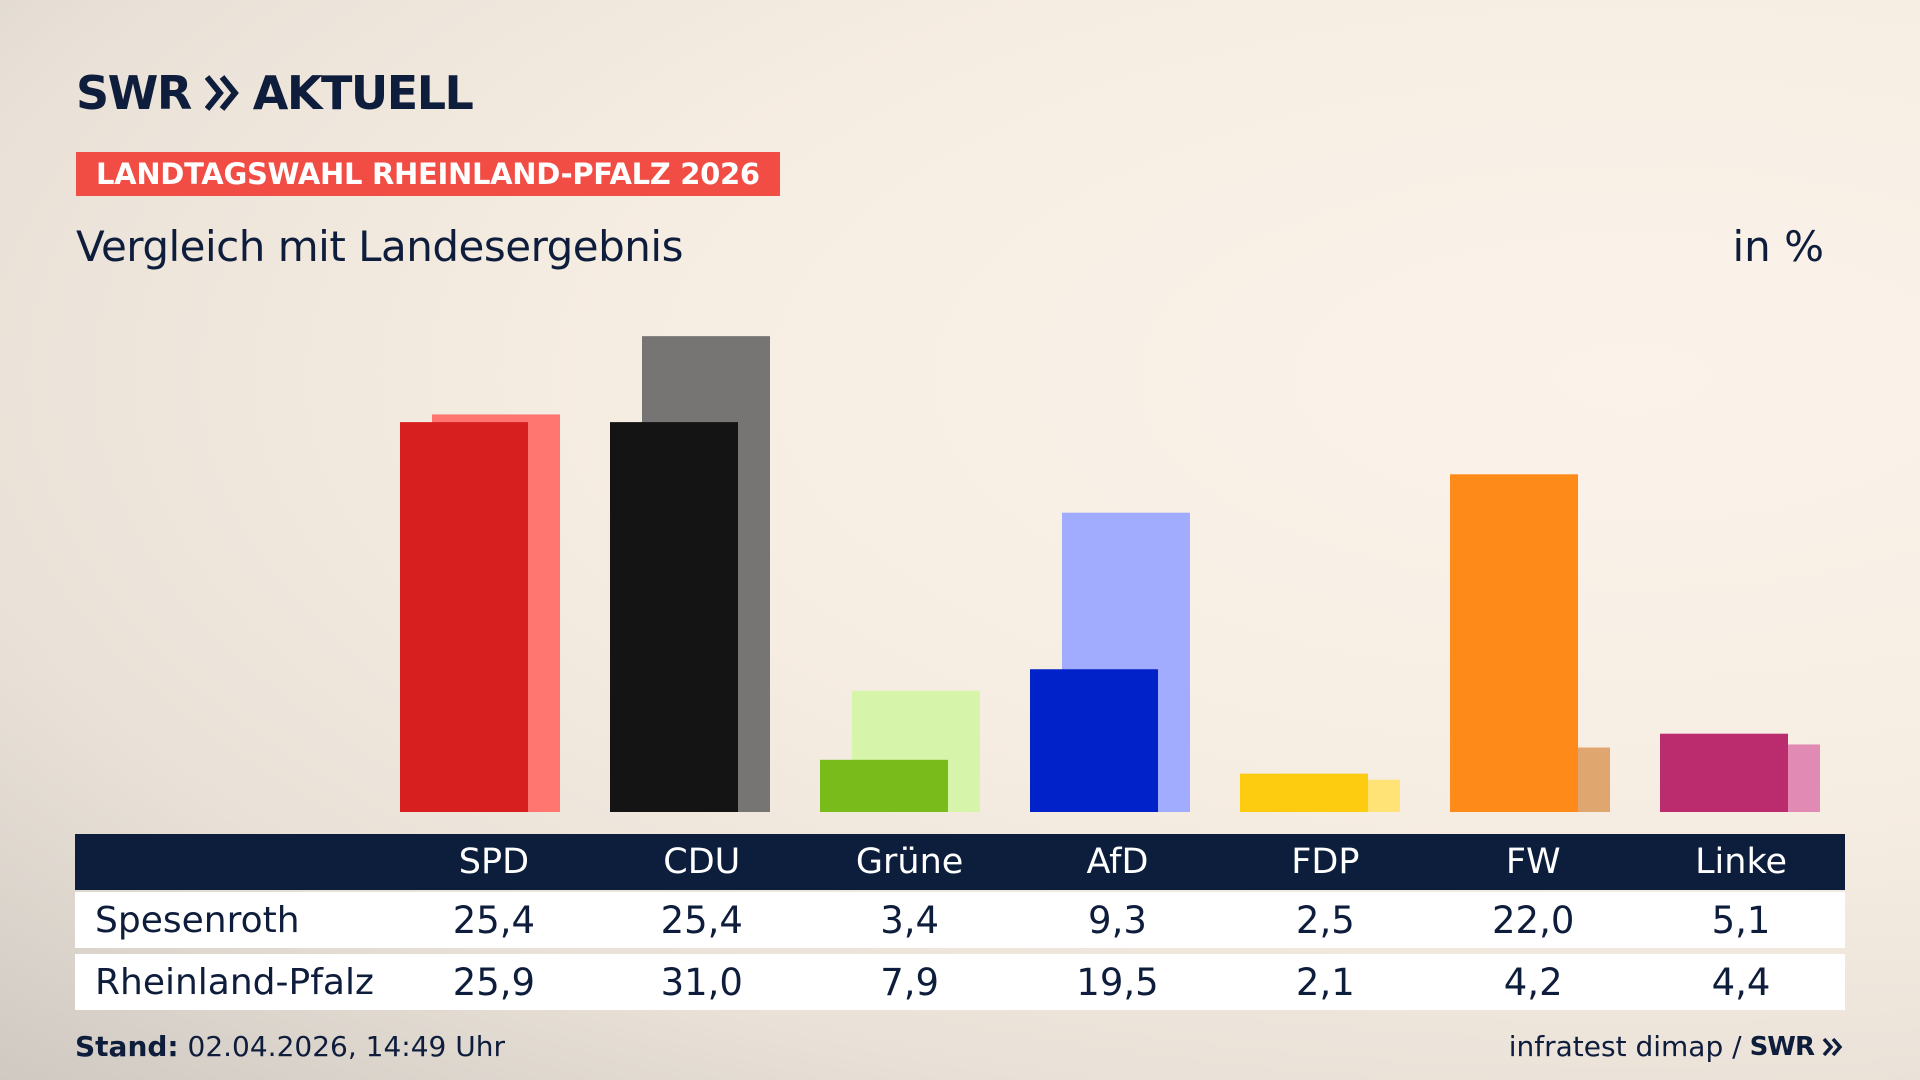 Image resolution: width=1920 pixels, height=1080 pixels. What do you see at coordinates (909, 862) in the screenshot?
I see `party-header-gruene: Grüne` at bounding box center [909, 862].